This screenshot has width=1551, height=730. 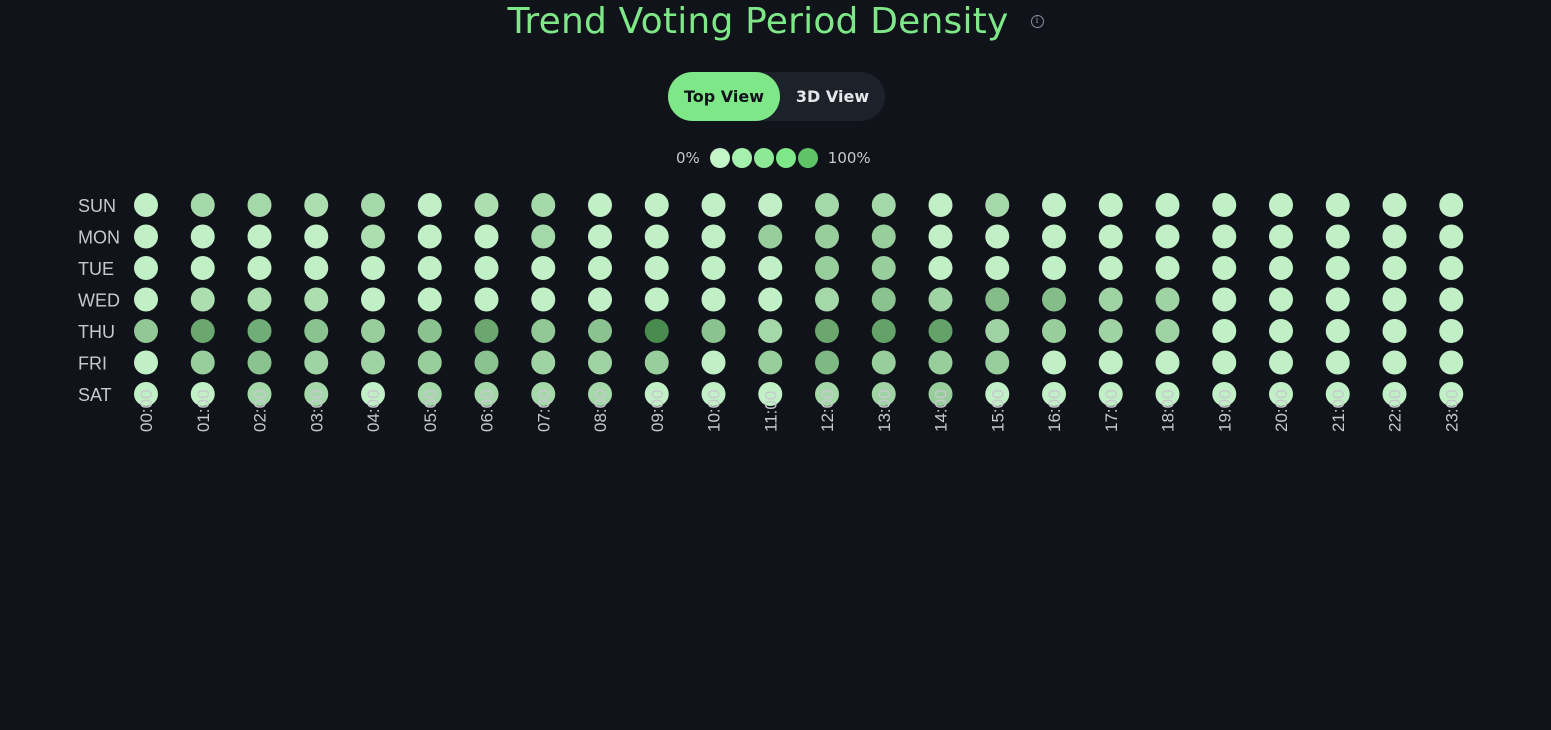 What do you see at coordinates (832, 96) in the screenshot?
I see `3d-view-button: 3D View` at bounding box center [832, 96].